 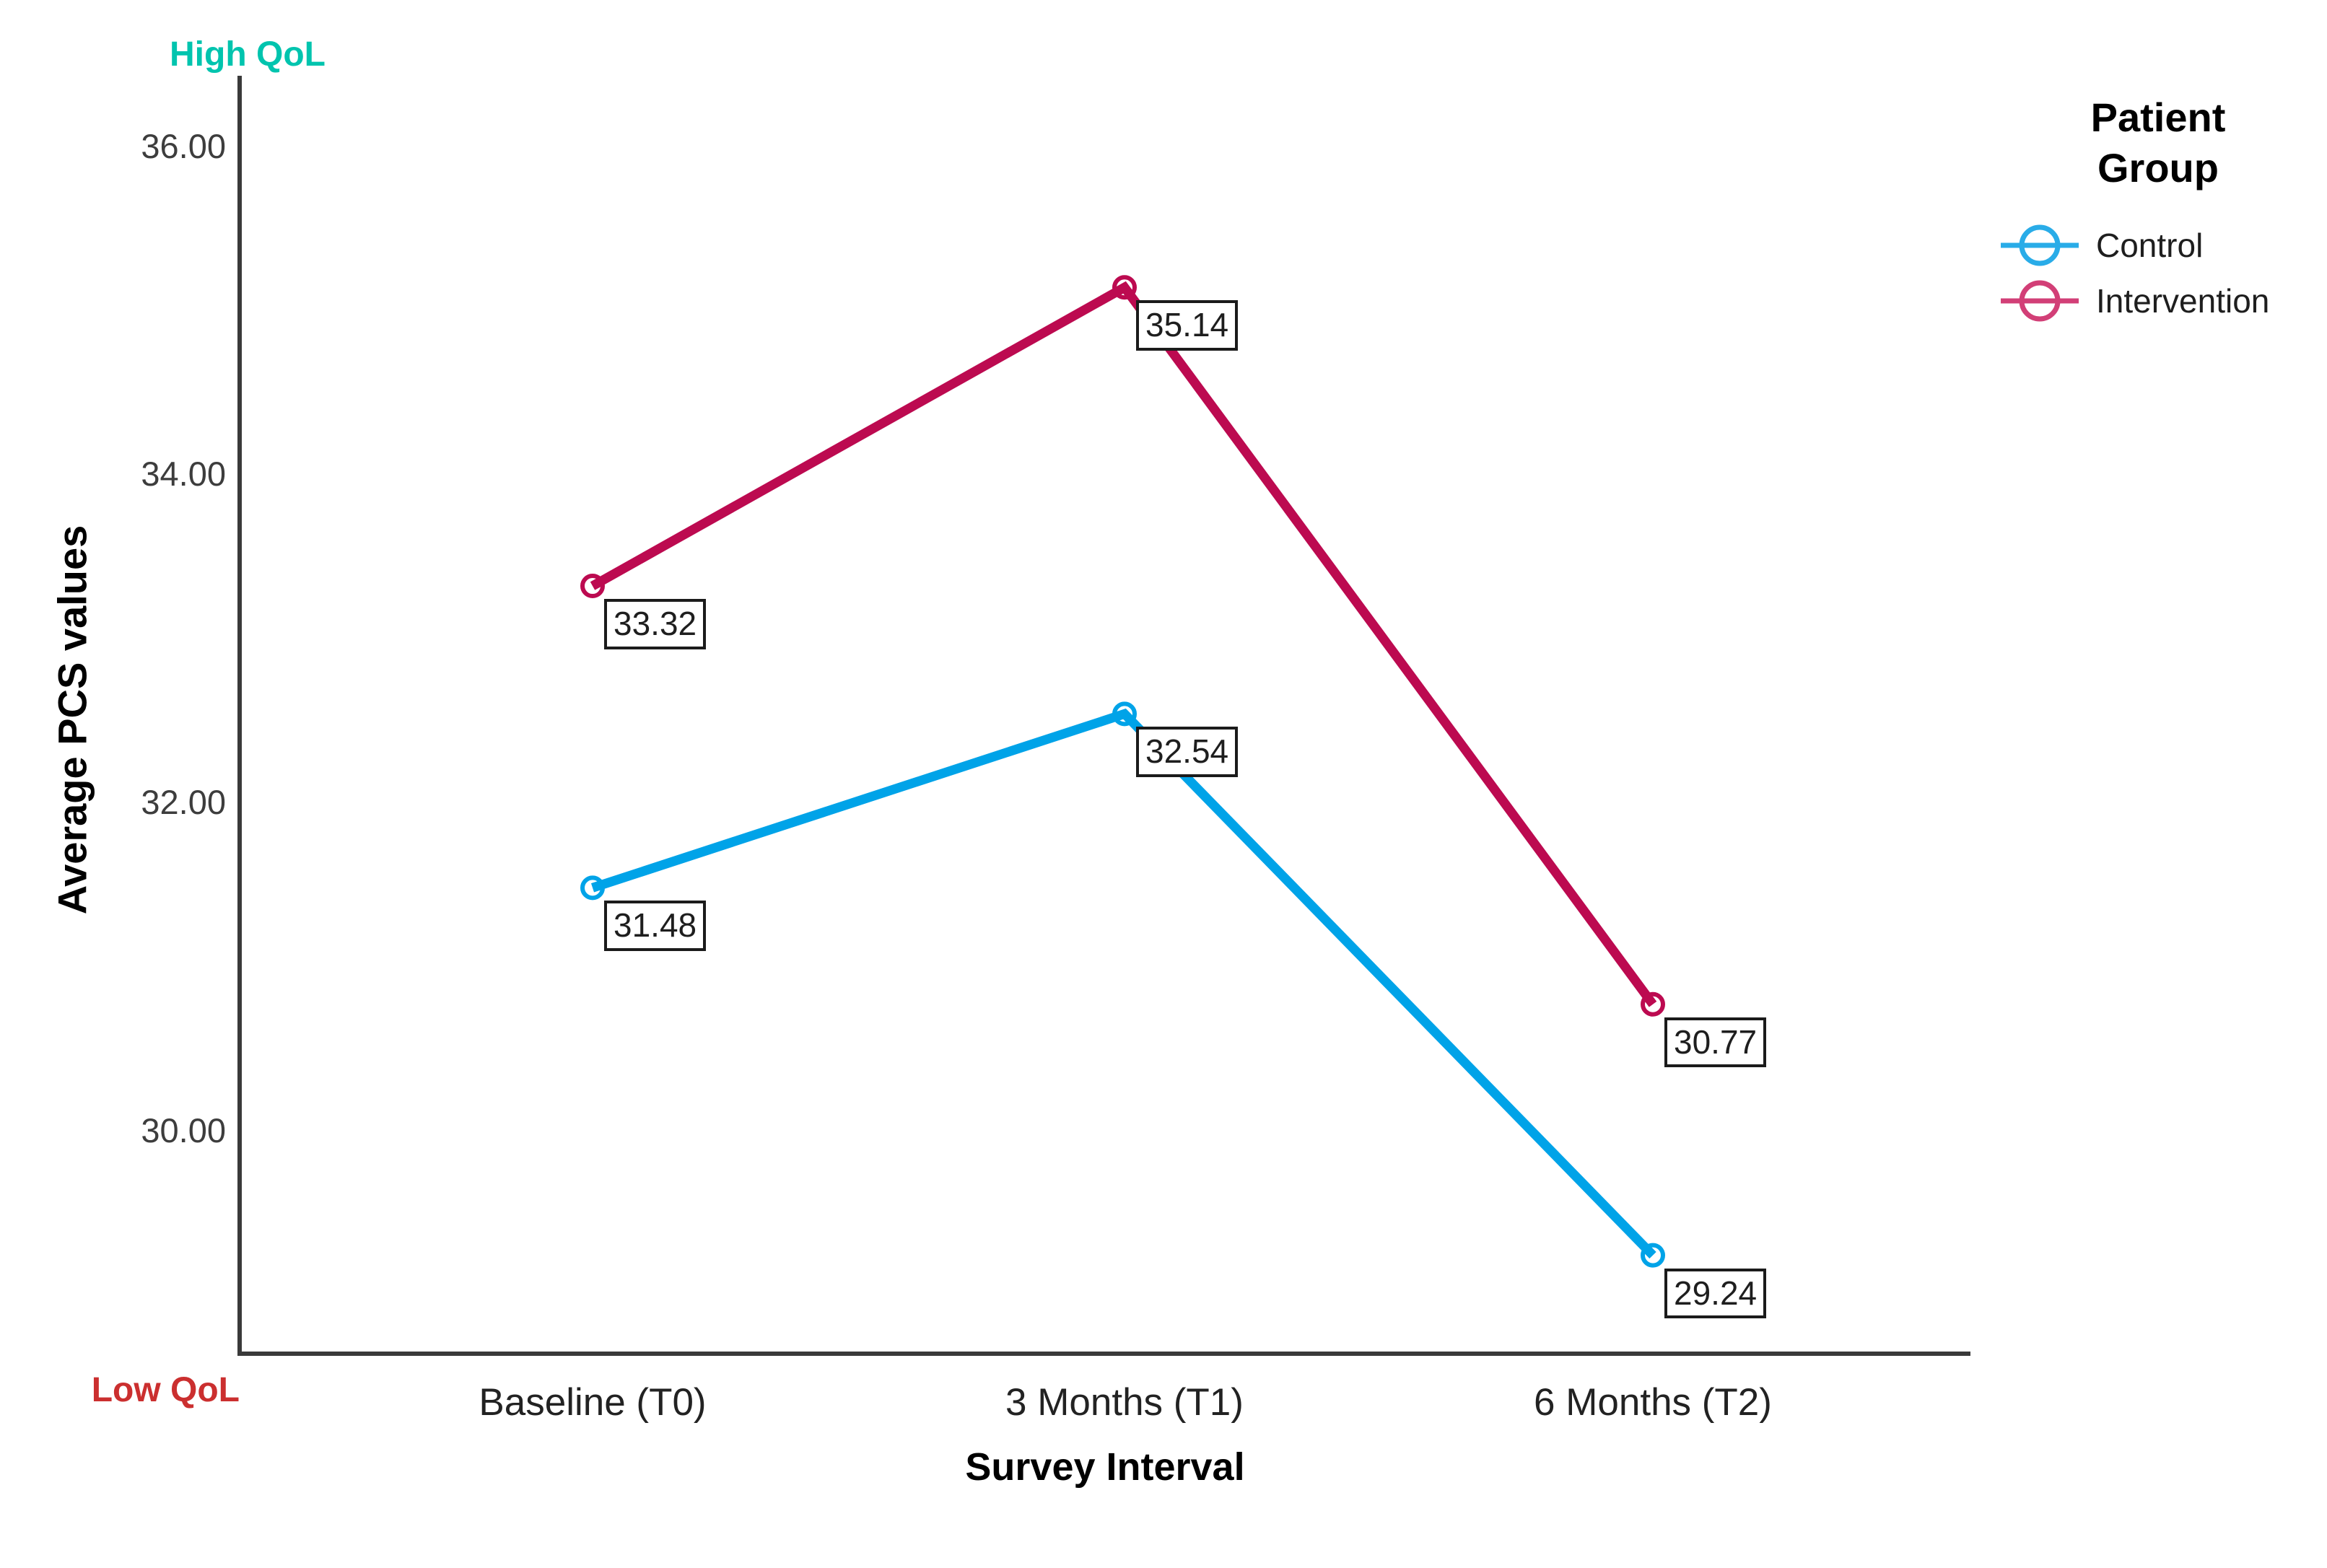 I want to click on legend-item-label: Intervention, so click(x=2183, y=301).